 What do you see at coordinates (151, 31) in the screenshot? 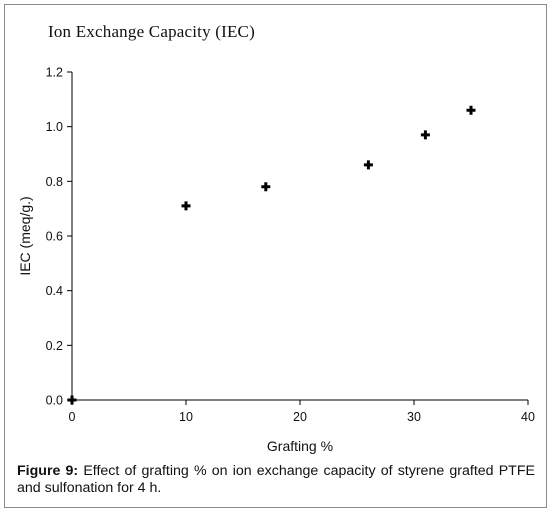
I see `chart-title: Ion Exchange Capacity (IEC)` at bounding box center [151, 31].